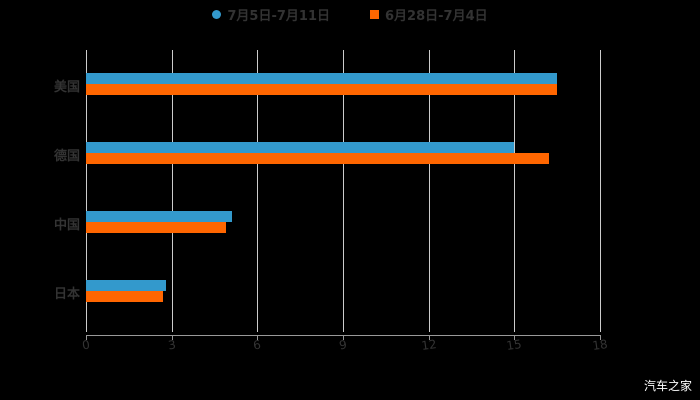 Image resolution: width=700 pixels, height=400 pixels. What do you see at coordinates (171, 345) in the screenshot?
I see `x-tick-label: 3` at bounding box center [171, 345].